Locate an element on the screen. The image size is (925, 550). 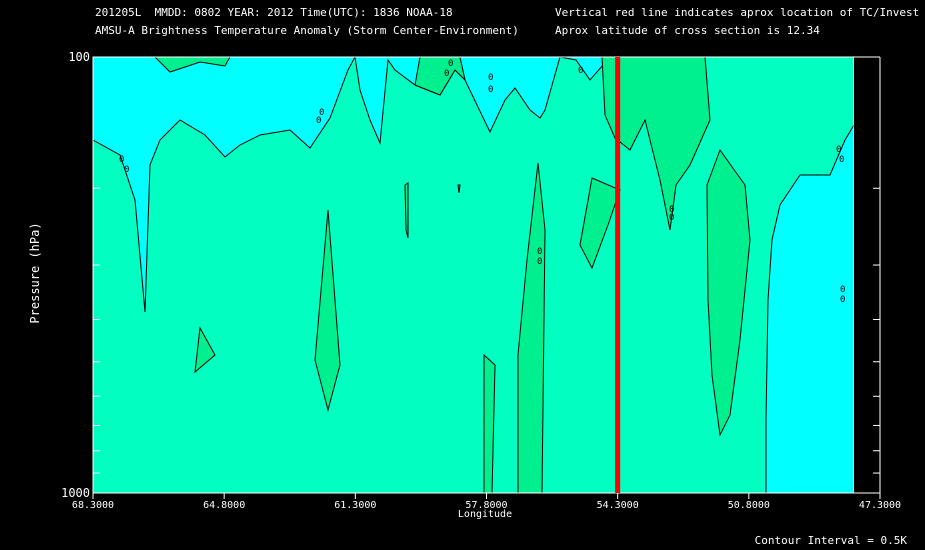
x-tick-label: 50.8000 is located at coordinates (749, 505).